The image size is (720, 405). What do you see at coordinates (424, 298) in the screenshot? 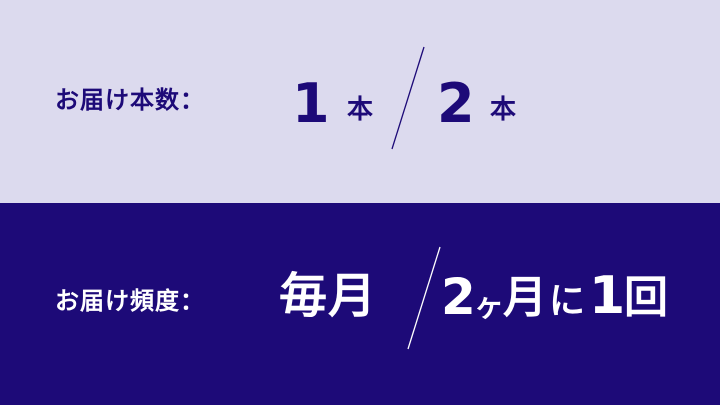
I see `frequency-divider` at bounding box center [424, 298].